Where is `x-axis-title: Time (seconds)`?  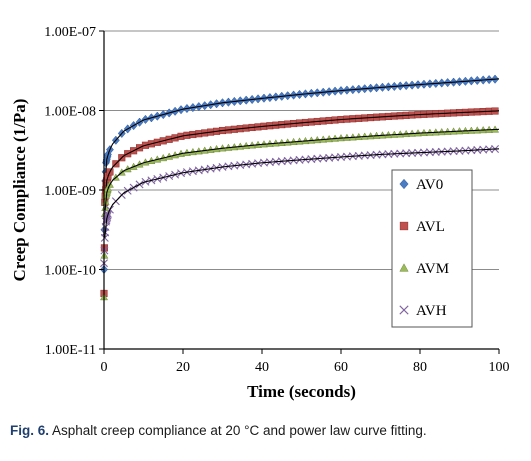 x-axis-title: Time (seconds) is located at coordinates (301, 391).